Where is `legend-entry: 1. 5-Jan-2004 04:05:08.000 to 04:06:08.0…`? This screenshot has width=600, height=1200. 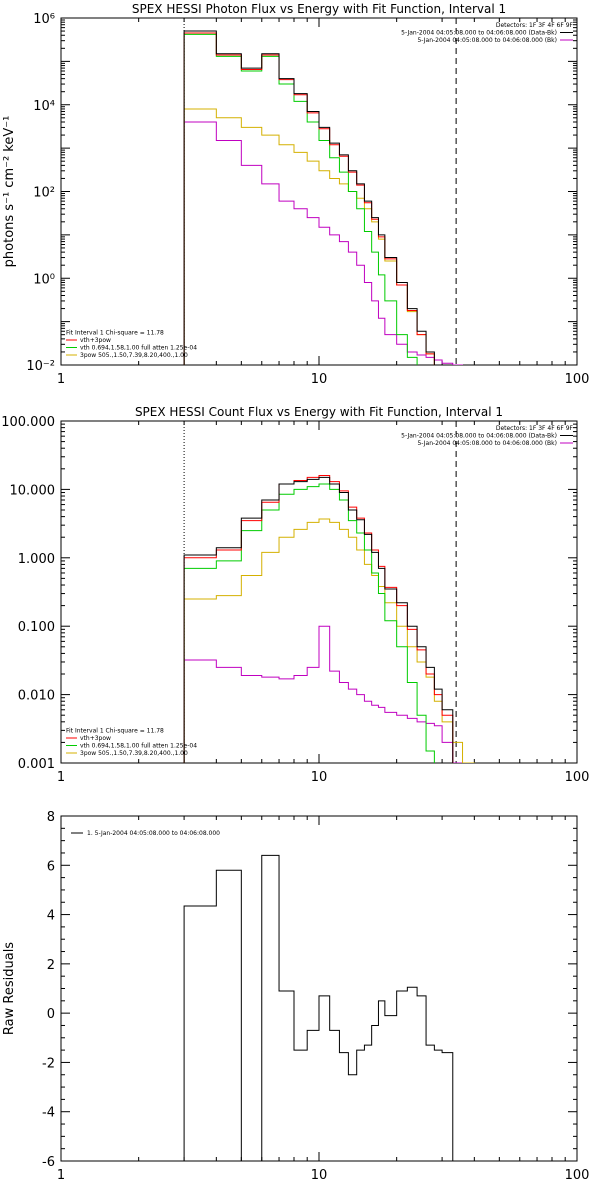 legend-entry: 1. 5-Jan-2004 04:05:08.000 to 04:06:08.0… is located at coordinates (153, 833).